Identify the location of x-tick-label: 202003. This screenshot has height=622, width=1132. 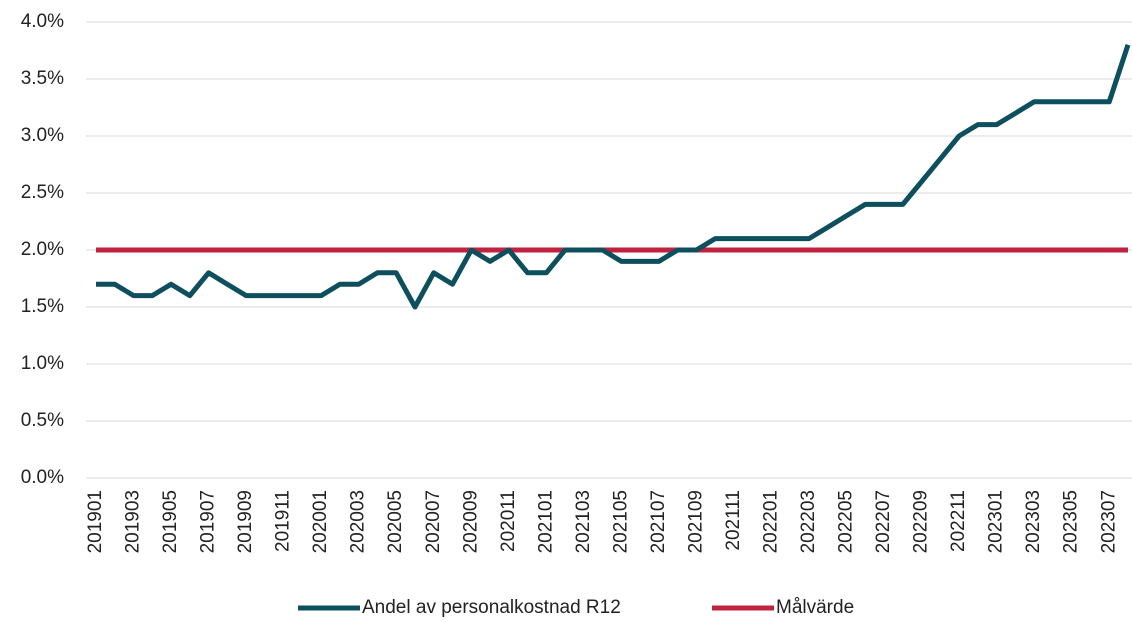
(358, 521).